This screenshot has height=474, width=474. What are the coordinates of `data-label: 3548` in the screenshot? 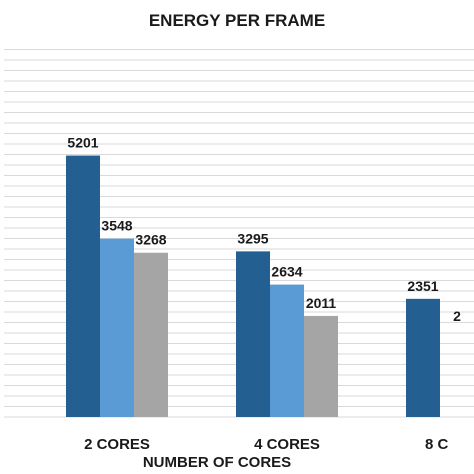 It's located at (116, 226).